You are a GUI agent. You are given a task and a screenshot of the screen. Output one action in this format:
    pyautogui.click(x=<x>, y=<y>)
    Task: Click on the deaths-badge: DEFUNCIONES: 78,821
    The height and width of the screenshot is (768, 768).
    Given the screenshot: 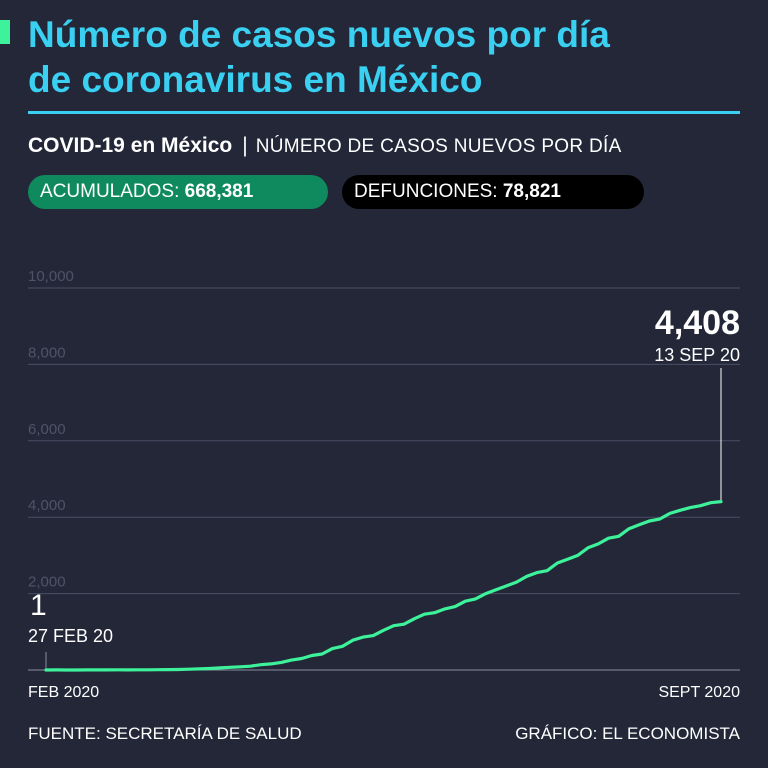 What is the action you would take?
    pyautogui.click(x=493, y=192)
    